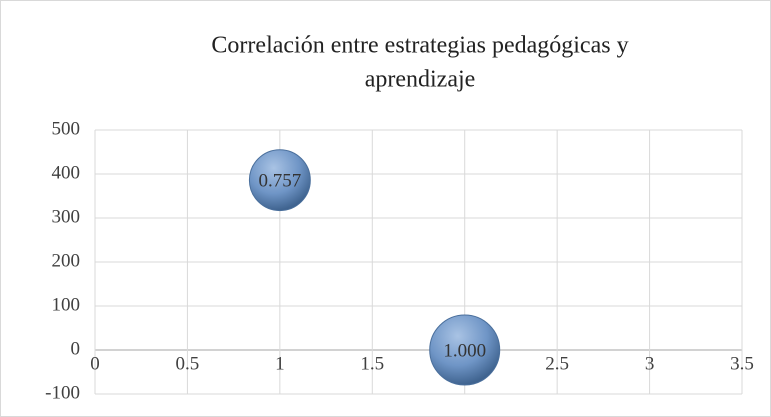  What do you see at coordinates (62, 392) in the screenshot?
I see `y-tick-label: -100` at bounding box center [62, 392].